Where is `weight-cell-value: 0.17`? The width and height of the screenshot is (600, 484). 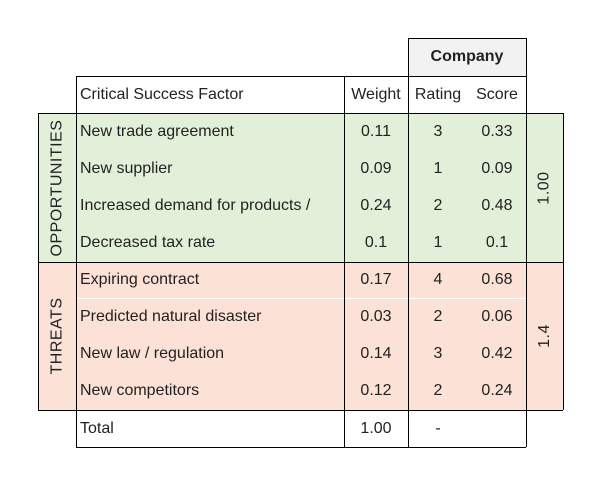 weight-cell-value: 0.17 is located at coordinates (376, 279).